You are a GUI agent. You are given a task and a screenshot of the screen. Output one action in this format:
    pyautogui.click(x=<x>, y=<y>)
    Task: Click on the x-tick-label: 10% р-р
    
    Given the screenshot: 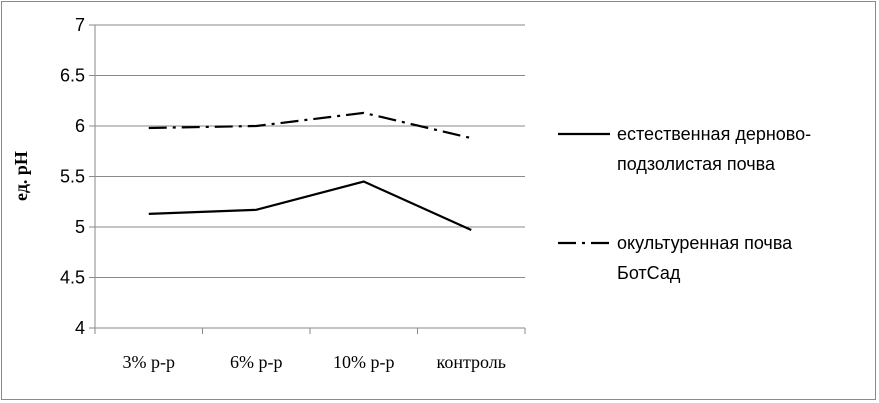 What is the action you would take?
    pyautogui.click(x=364, y=362)
    